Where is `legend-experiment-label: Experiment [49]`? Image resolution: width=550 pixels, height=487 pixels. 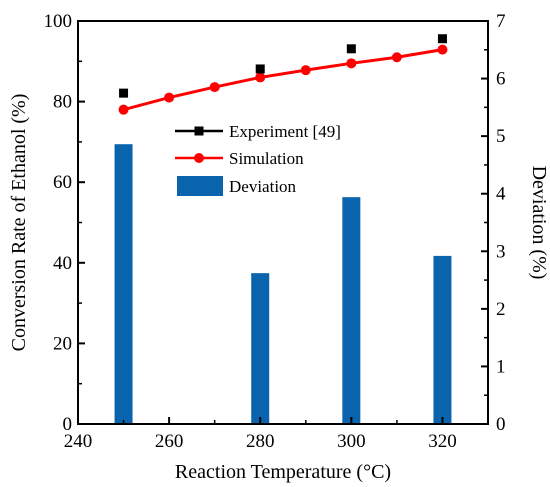
legend-experiment-label: Experiment [49] is located at coordinates (285, 131).